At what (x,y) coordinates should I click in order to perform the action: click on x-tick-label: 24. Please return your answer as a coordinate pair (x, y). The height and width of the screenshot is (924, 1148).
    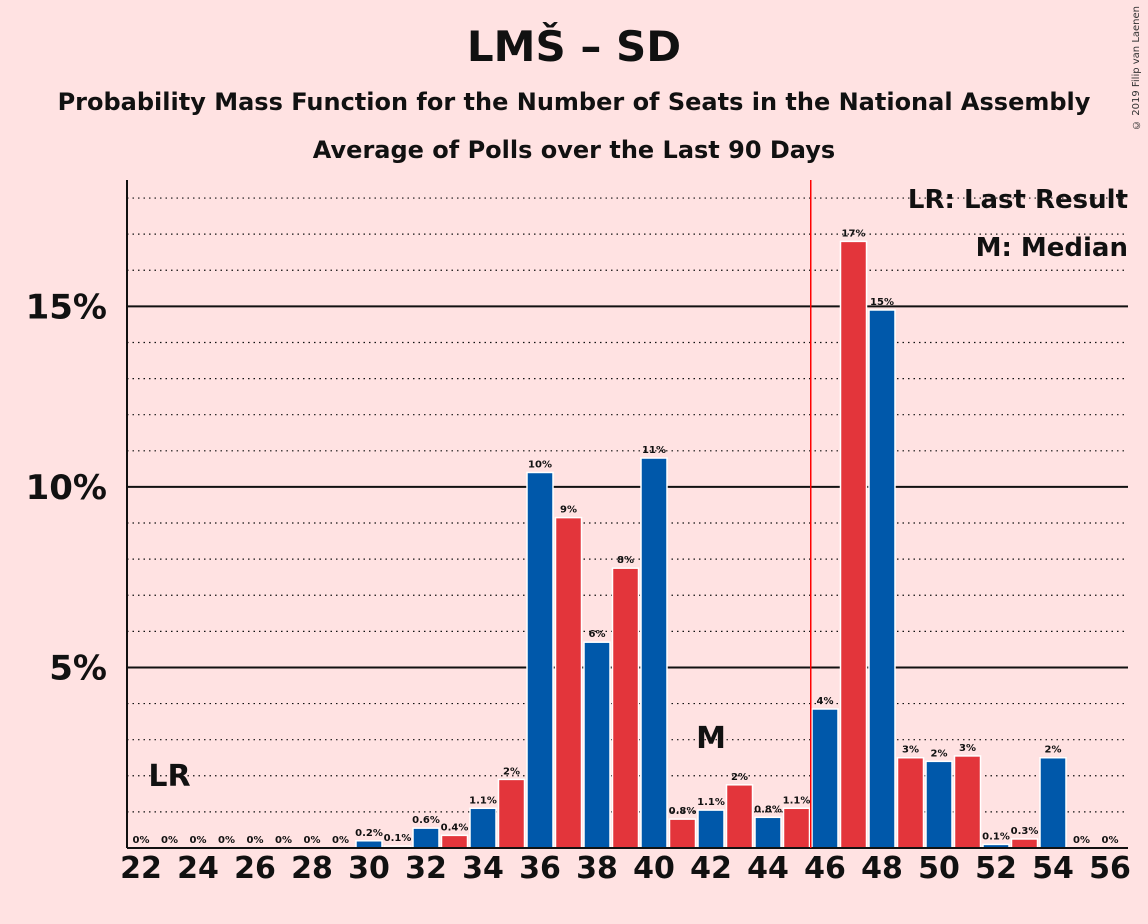
    Looking at the image, I should click on (198, 868).